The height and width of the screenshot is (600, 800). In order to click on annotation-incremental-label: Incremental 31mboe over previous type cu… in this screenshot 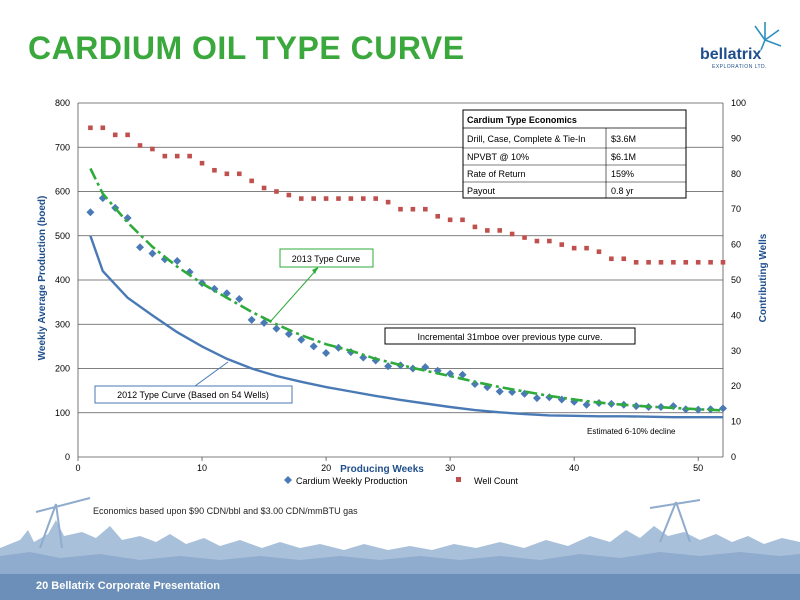, I will do `click(509, 337)`.